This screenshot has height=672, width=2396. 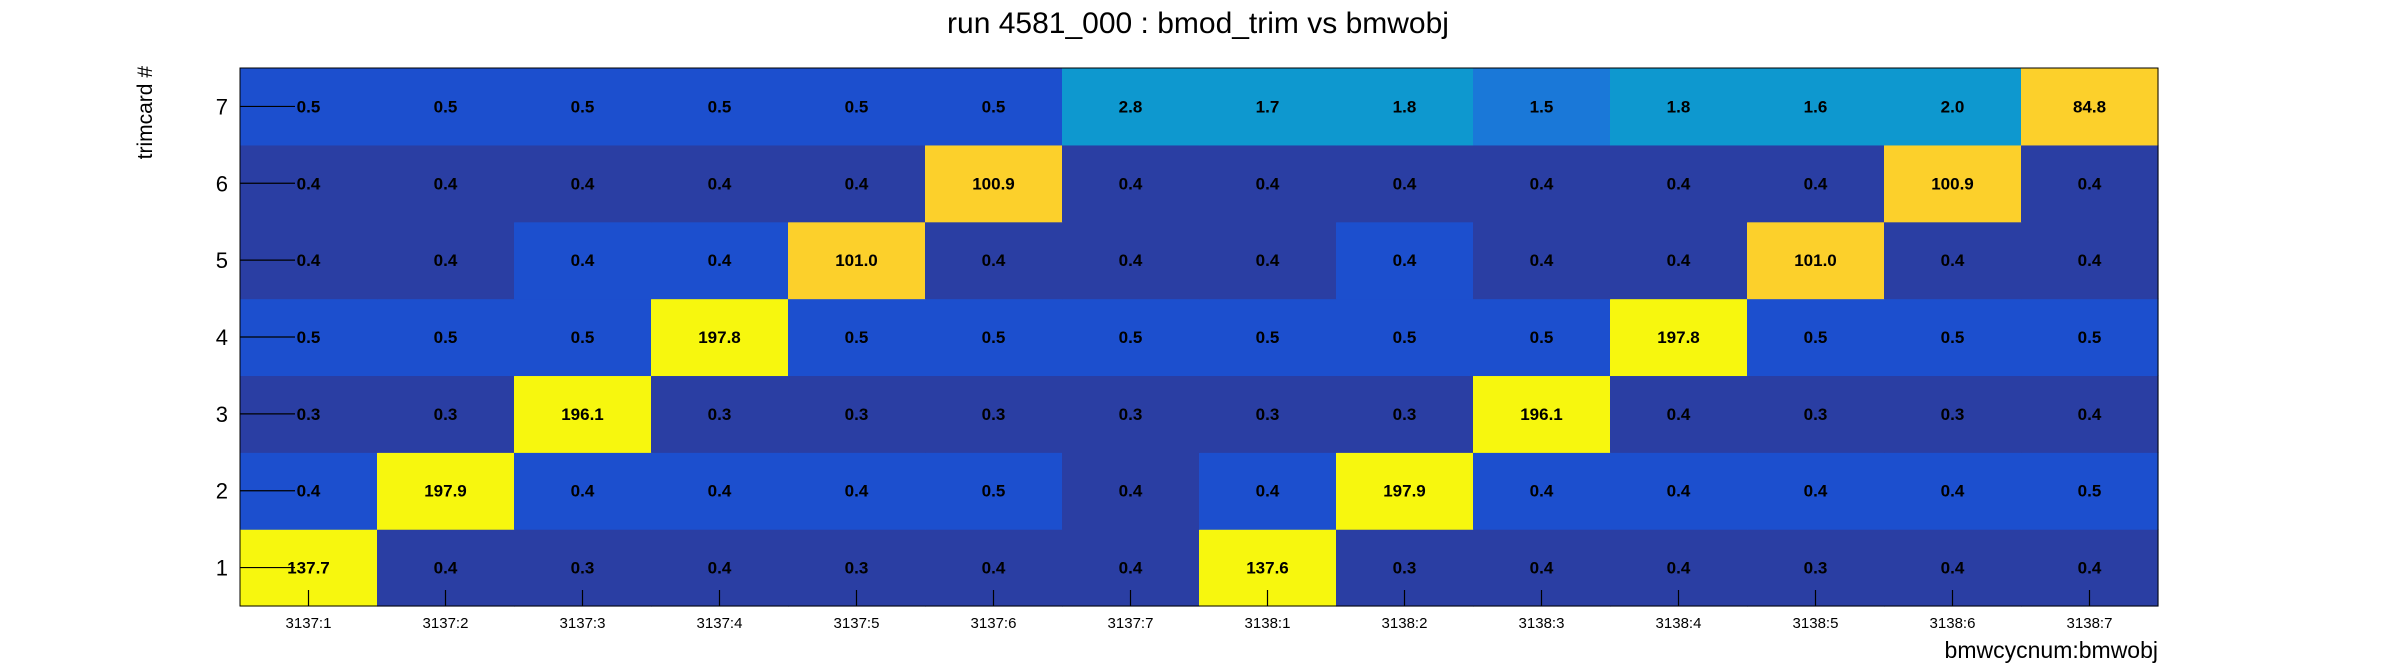 What do you see at coordinates (1405, 623) in the screenshot?
I see `x-tick-label: 3138:2` at bounding box center [1405, 623].